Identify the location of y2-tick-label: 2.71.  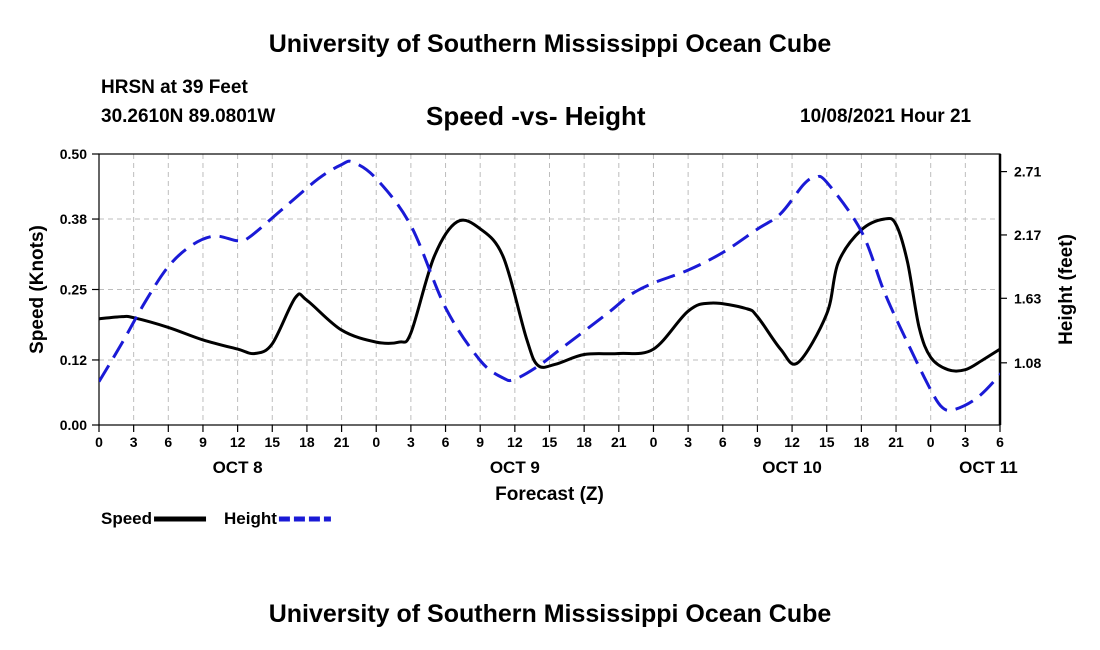
(1027, 172).